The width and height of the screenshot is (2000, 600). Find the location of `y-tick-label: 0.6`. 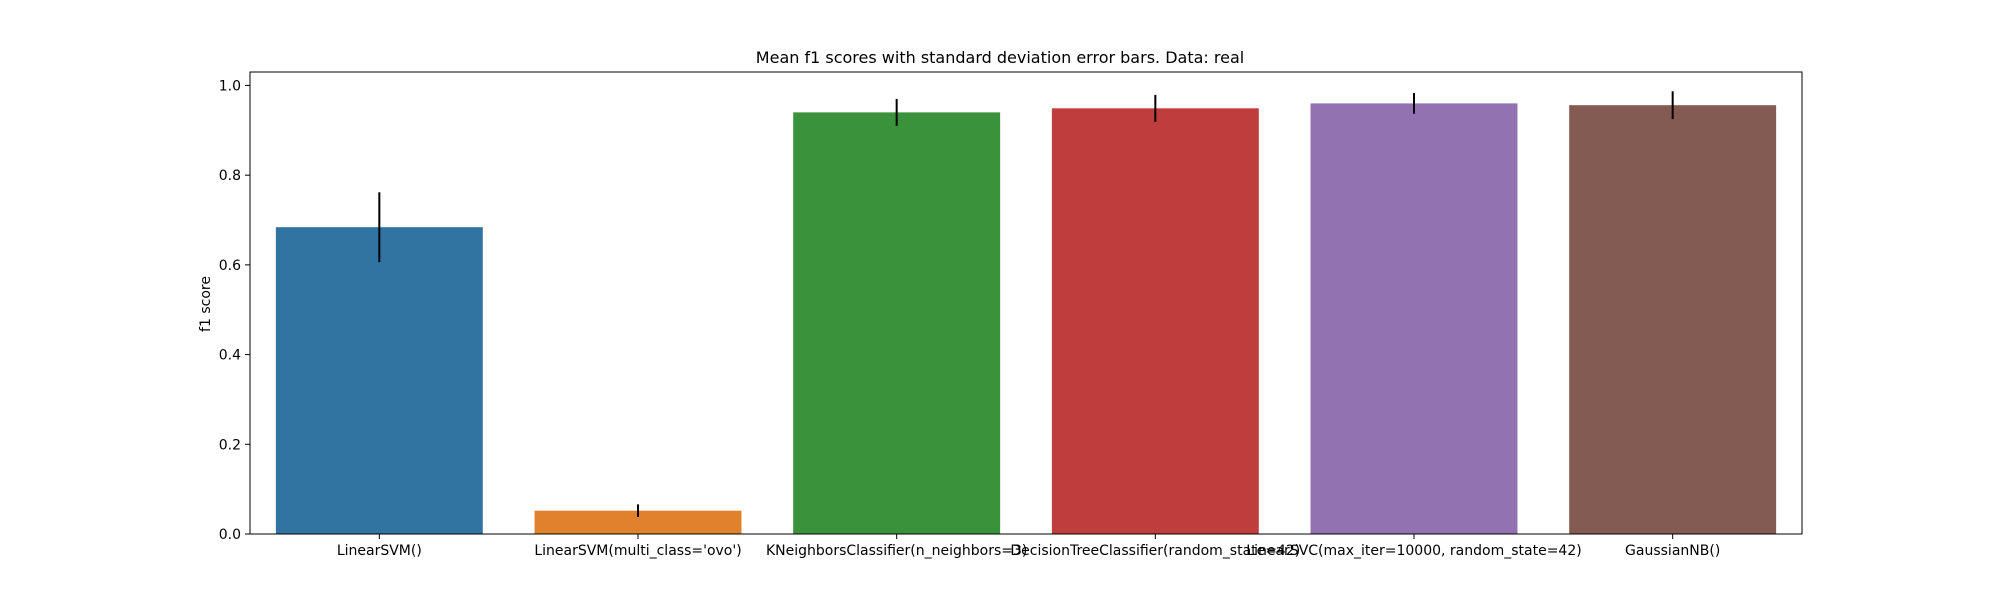

y-tick-label: 0.6 is located at coordinates (230, 266).